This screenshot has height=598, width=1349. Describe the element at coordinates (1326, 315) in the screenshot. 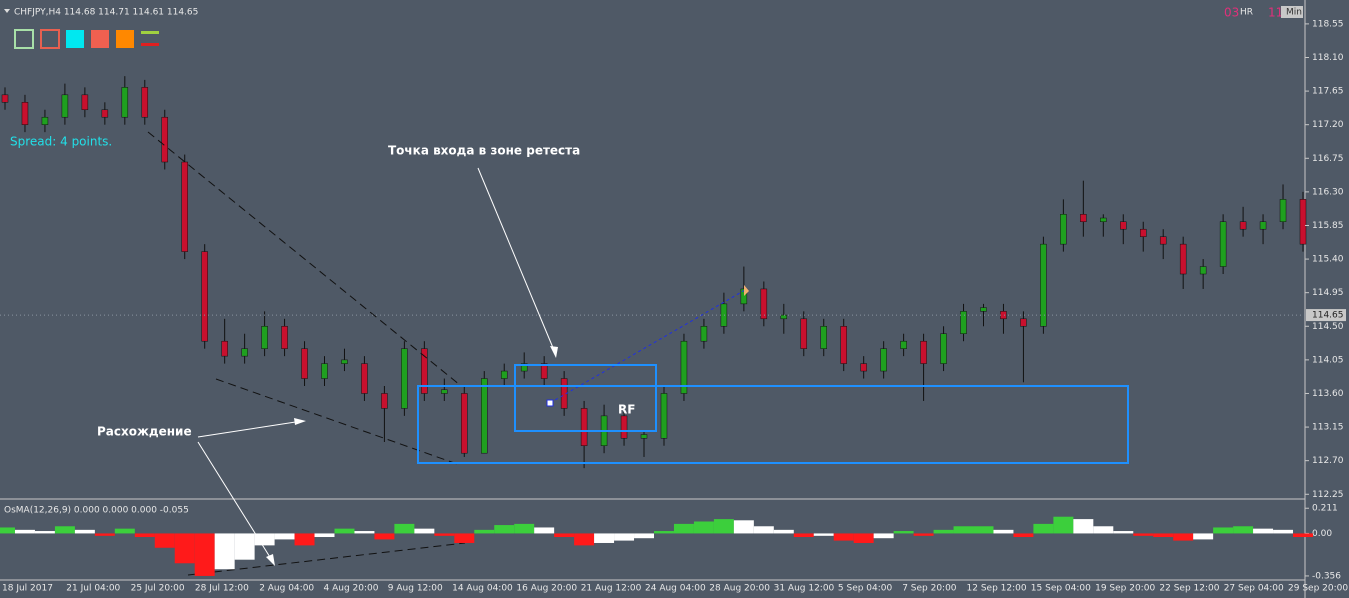

I see `price-tag` at that location.